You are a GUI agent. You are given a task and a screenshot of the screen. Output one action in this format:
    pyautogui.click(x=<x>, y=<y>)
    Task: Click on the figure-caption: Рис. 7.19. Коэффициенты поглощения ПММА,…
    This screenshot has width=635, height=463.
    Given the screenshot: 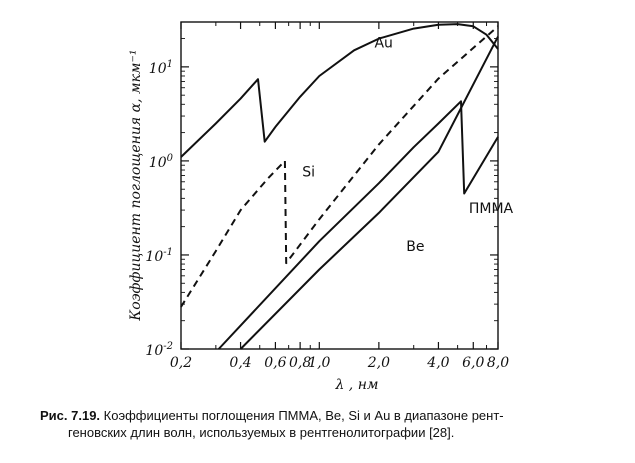 What is the action you would take?
    pyautogui.click(x=327, y=424)
    